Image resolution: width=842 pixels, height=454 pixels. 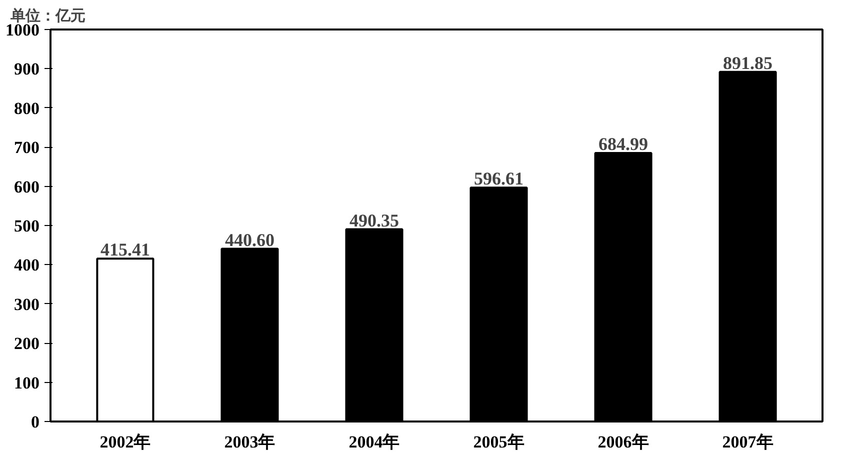 I want to click on y-tick-label: 900, so click(x=27, y=69).